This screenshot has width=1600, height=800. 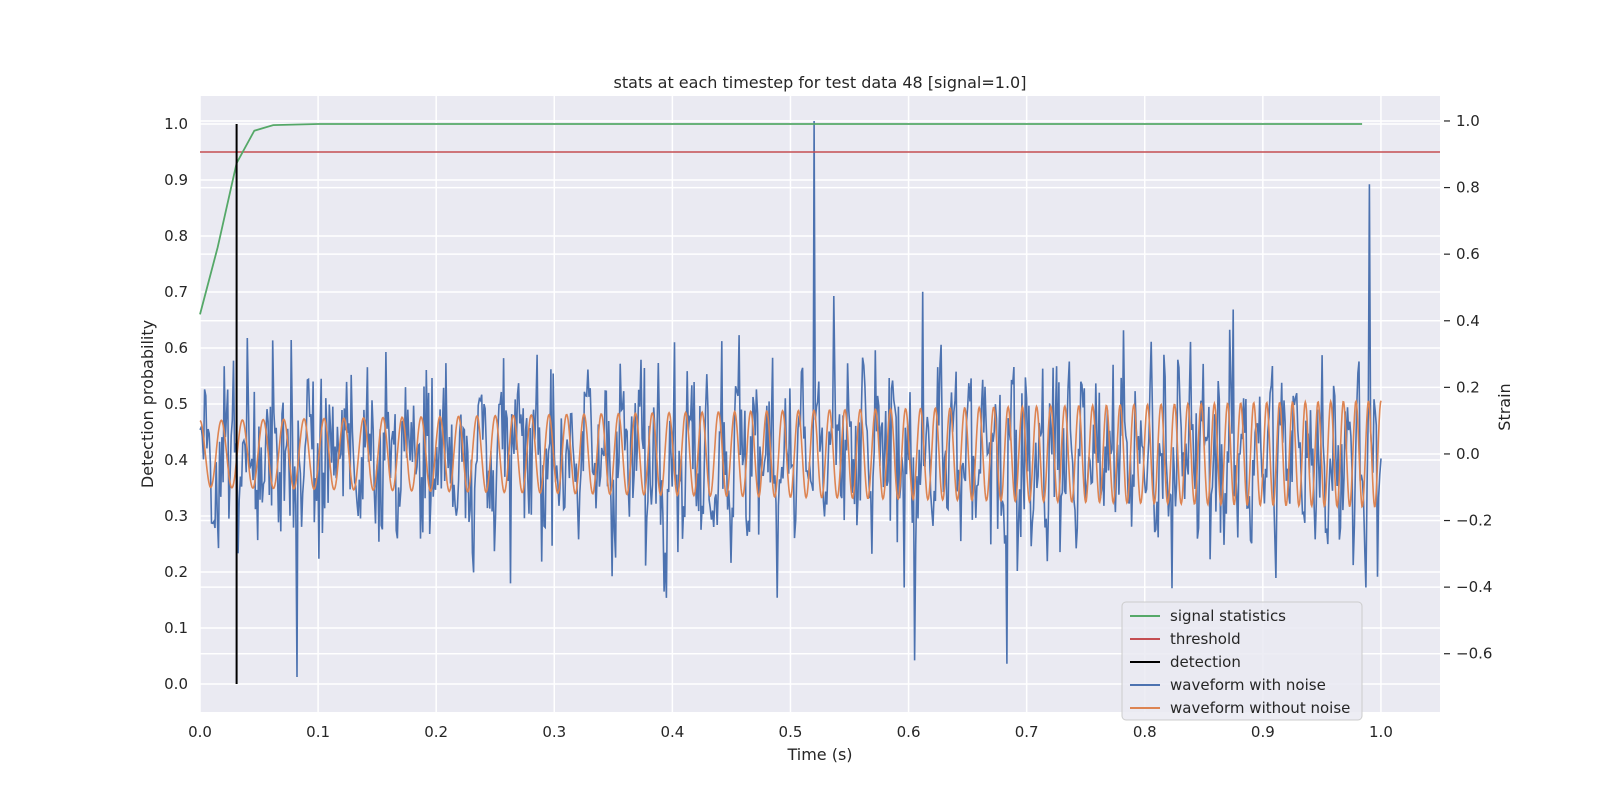 I want to click on y-tick-label: 1.0, so click(x=176, y=124).